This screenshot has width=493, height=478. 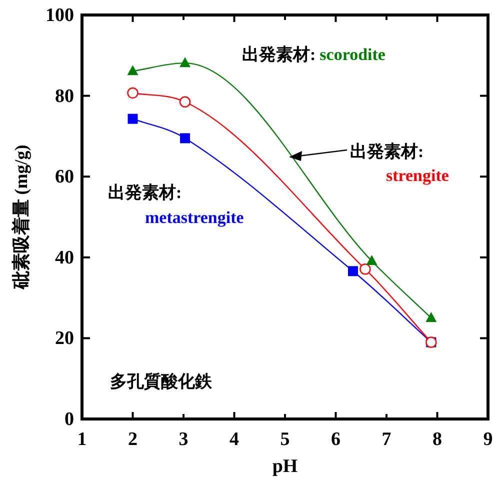 What do you see at coordinates (161, 381) in the screenshot?
I see `annotation: 多孔質酸化鉄` at bounding box center [161, 381].